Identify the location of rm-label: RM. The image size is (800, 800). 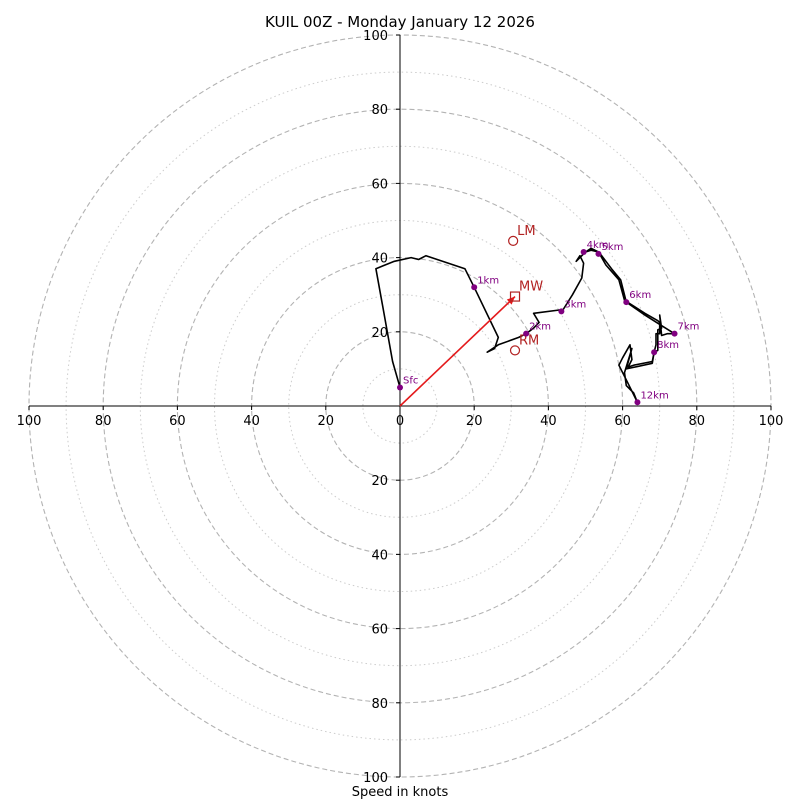
(529, 340).